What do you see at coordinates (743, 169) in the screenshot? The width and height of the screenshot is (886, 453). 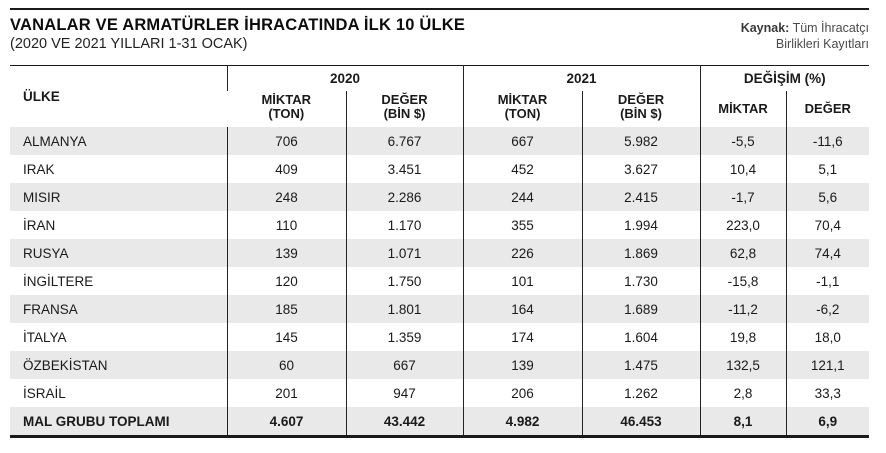 I see `change-qty-cell: 10,4` at bounding box center [743, 169].